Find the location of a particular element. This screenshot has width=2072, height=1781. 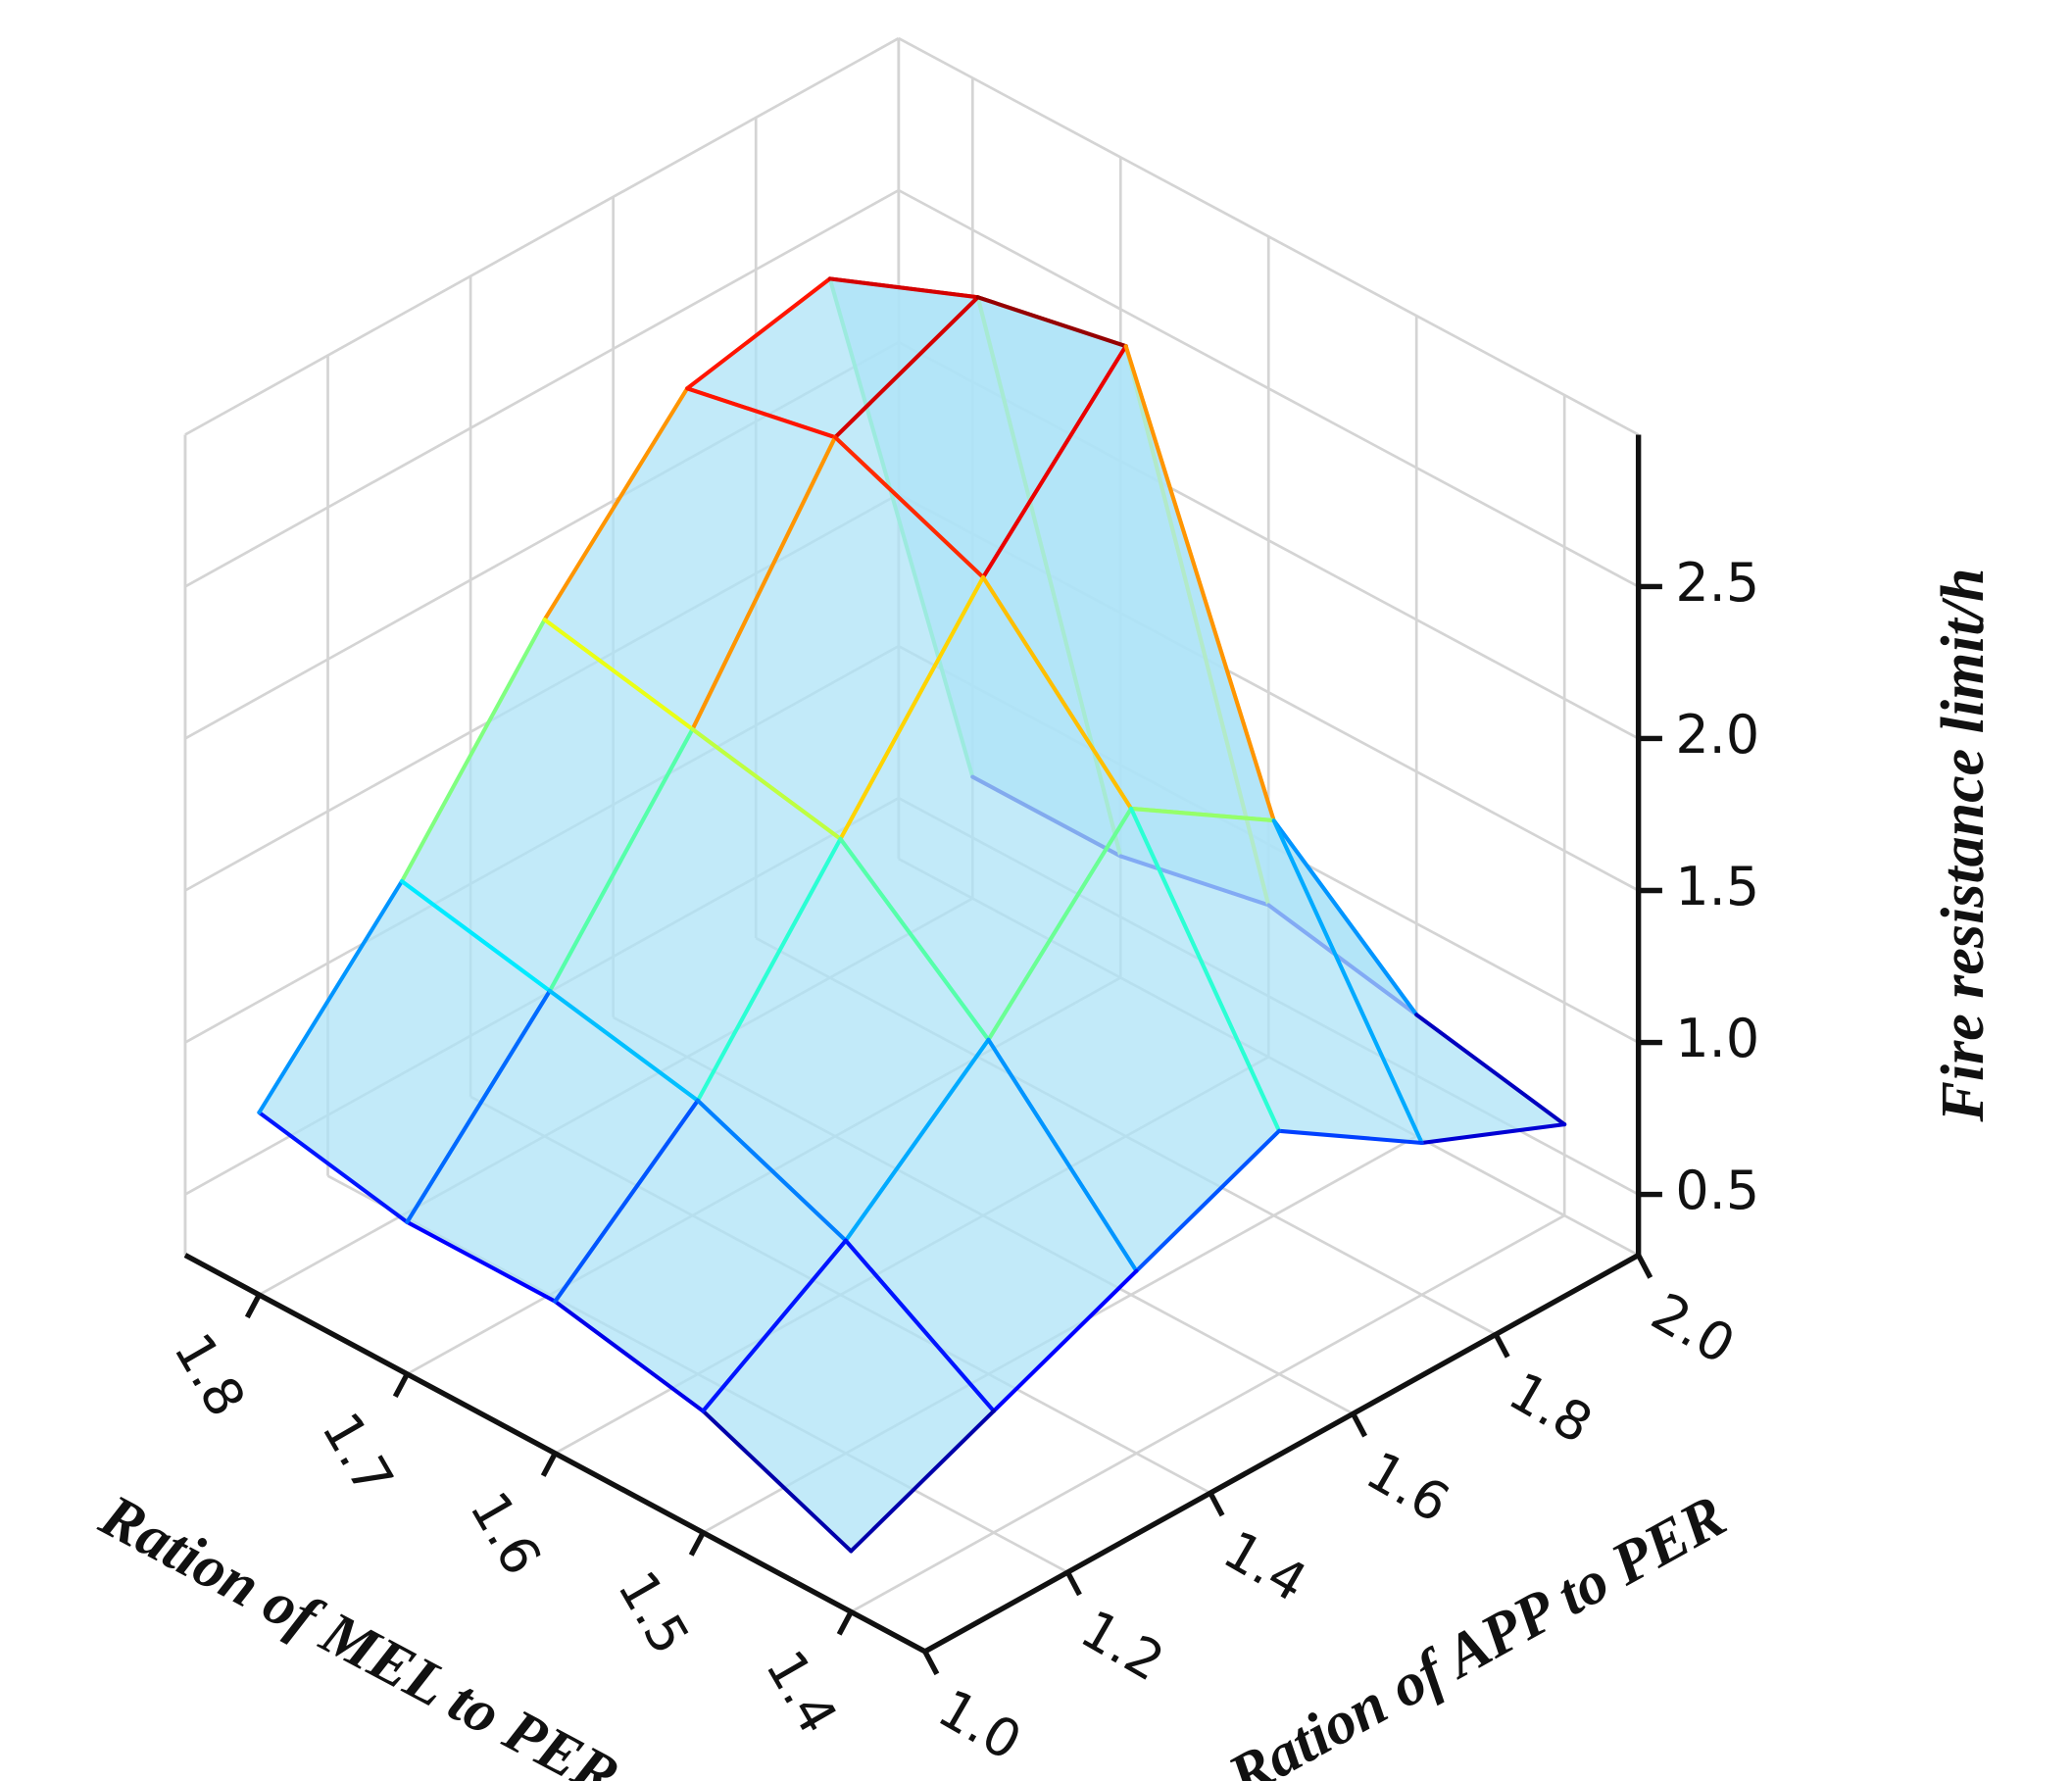

y-tick-label: 1.8 is located at coordinates (1551, 1408).